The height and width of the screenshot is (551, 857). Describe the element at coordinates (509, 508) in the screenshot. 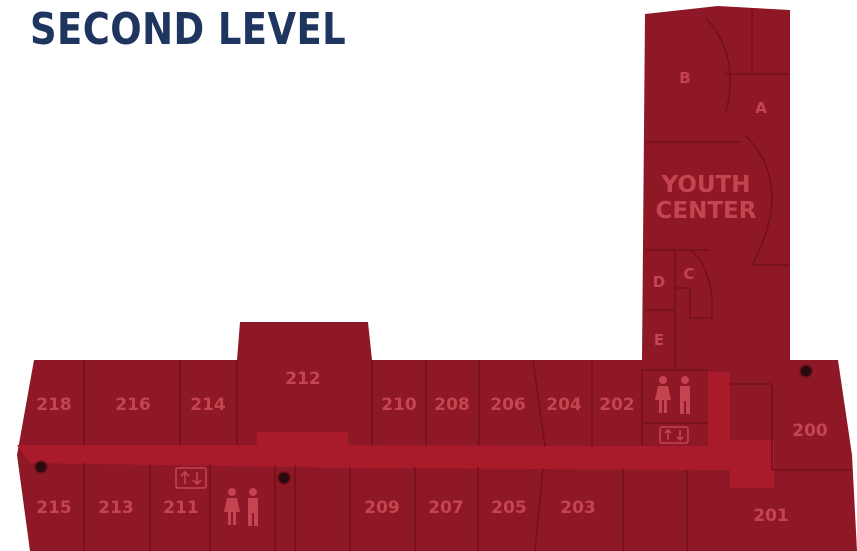

I see `room-205-label: 205` at that location.